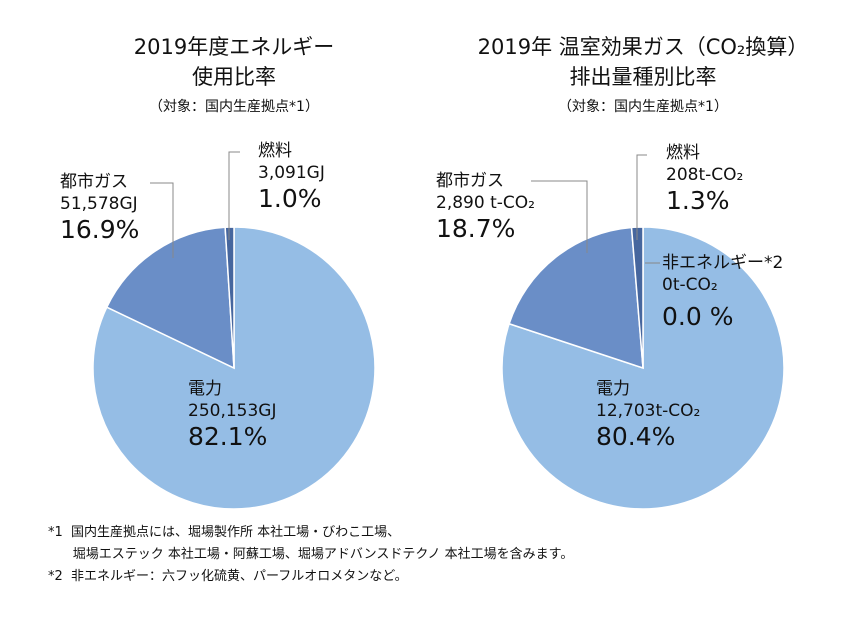 This screenshot has width=867, height=617. What do you see at coordinates (643, 47) in the screenshot?
I see `chart2-title-line1: 2019年 温室効果ガス（CO₂換算）` at bounding box center [643, 47].